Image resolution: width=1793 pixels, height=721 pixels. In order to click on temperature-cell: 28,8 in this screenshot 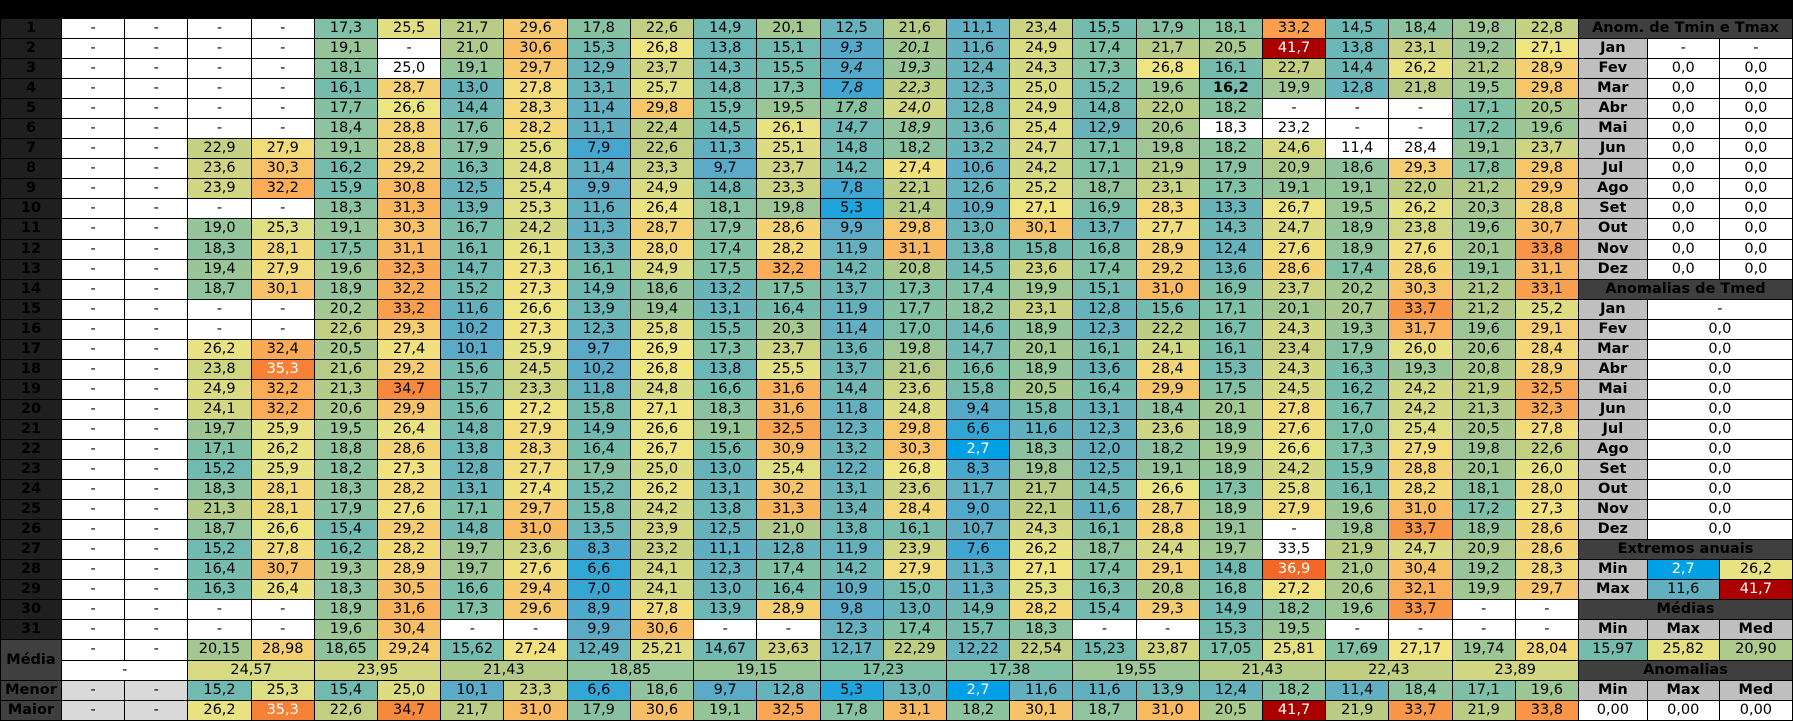, I will do `click(1167, 530)`.